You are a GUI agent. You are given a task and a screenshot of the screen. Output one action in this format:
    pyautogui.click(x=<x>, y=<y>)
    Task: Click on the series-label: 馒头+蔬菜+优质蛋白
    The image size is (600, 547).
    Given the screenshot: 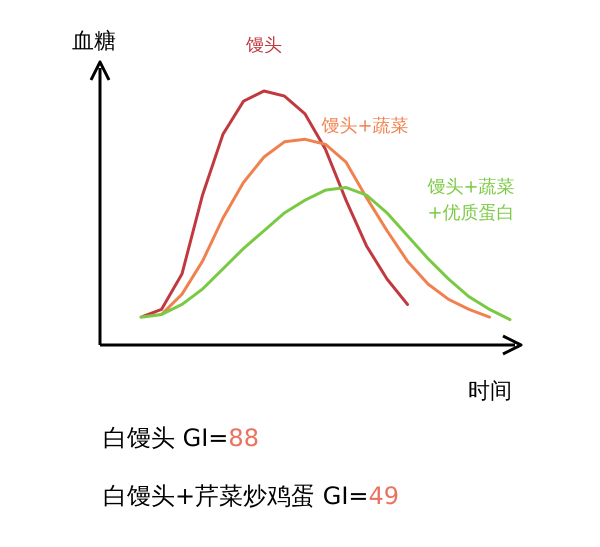 What is the action you would take?
    pyautogui.click(x=470, y=200)
    